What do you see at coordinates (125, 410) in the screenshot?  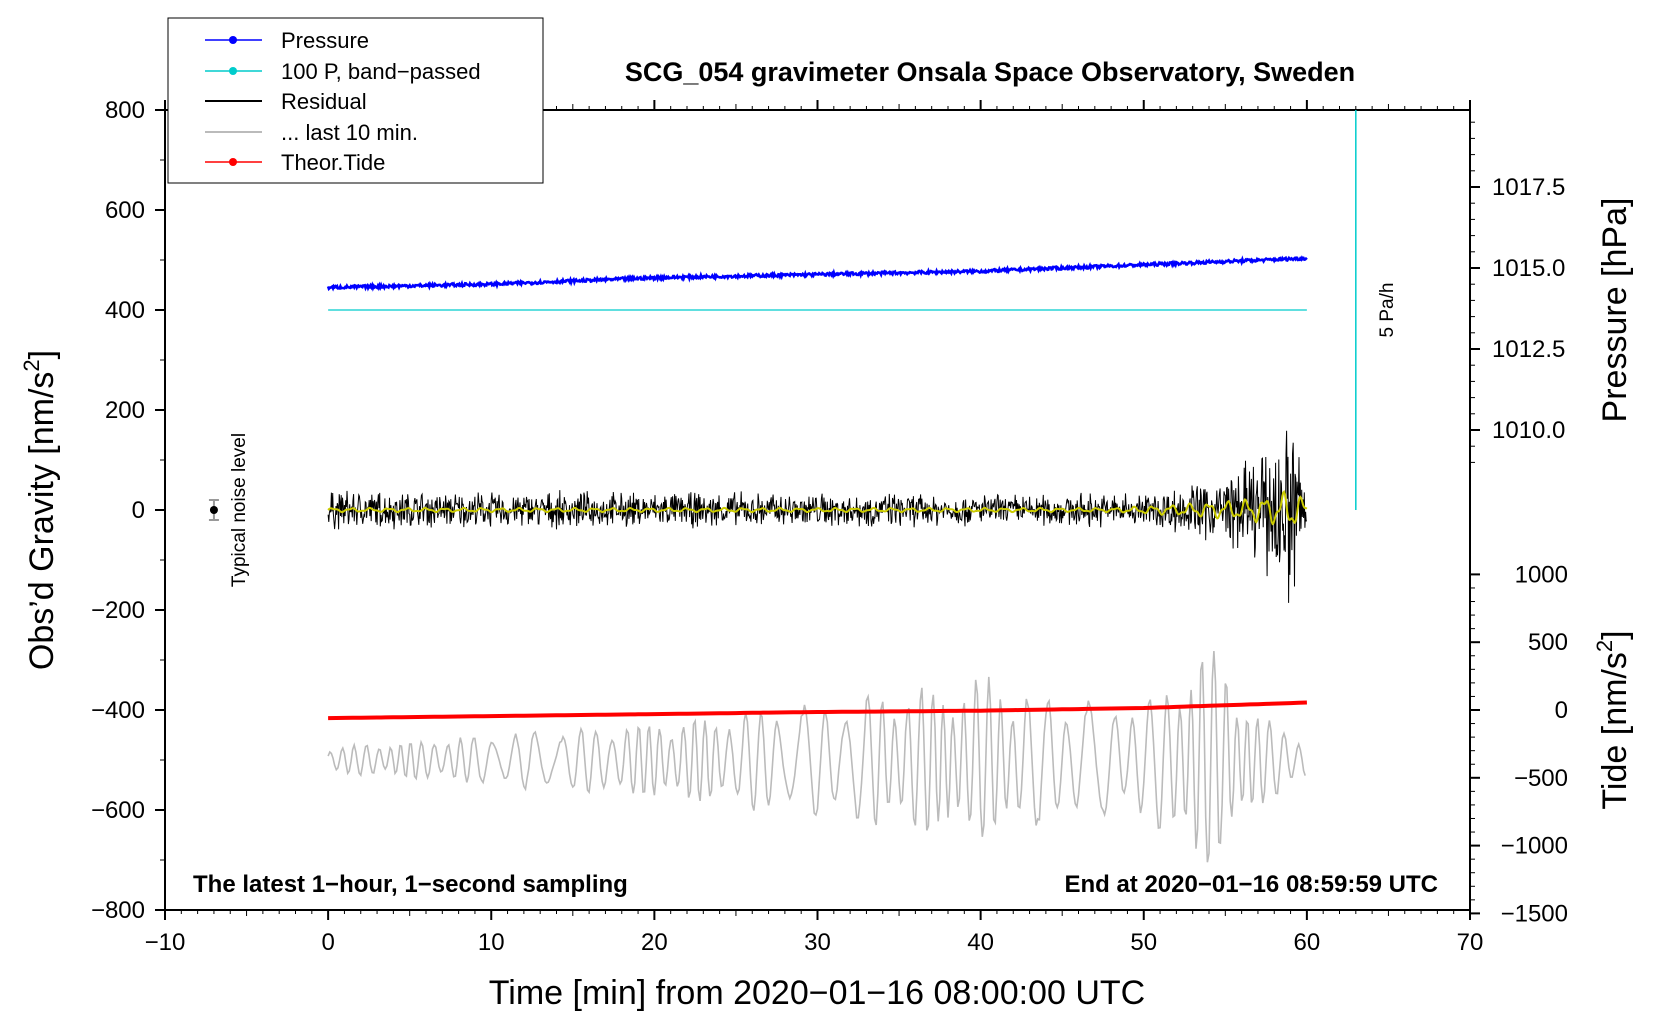 I see `y-tick-label: 200` at bounding box center [125, 410].